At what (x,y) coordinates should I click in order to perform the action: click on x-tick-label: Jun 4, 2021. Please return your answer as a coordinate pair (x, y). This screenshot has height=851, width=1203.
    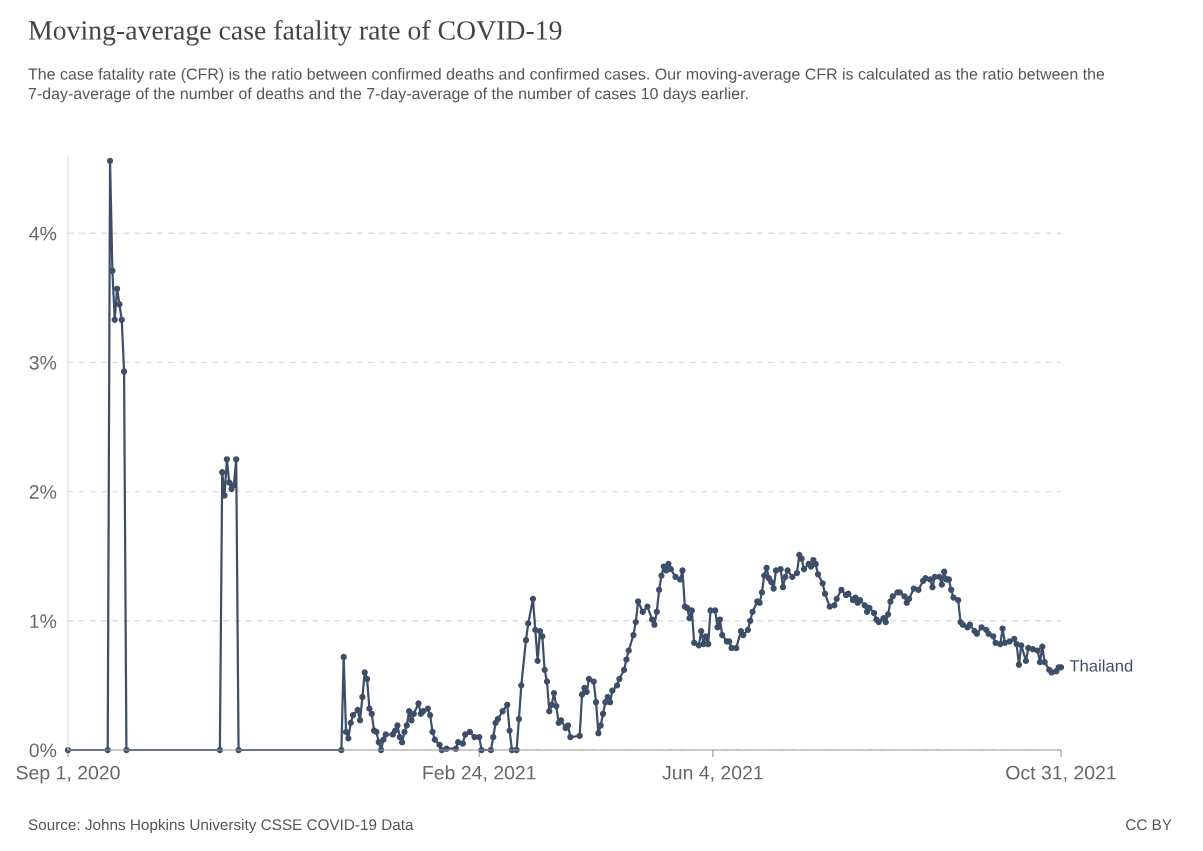
    Looking at the image, I should click on (712, 773).